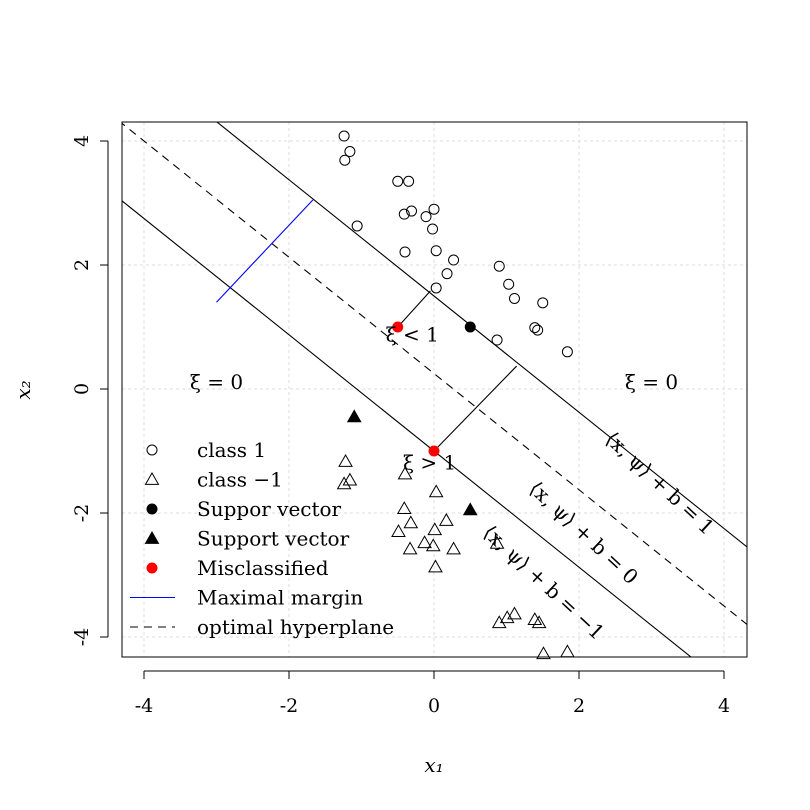  Describe the element at coordinates (724, 706) in the screenshot. I see `x-tick-label: 4` at that location.